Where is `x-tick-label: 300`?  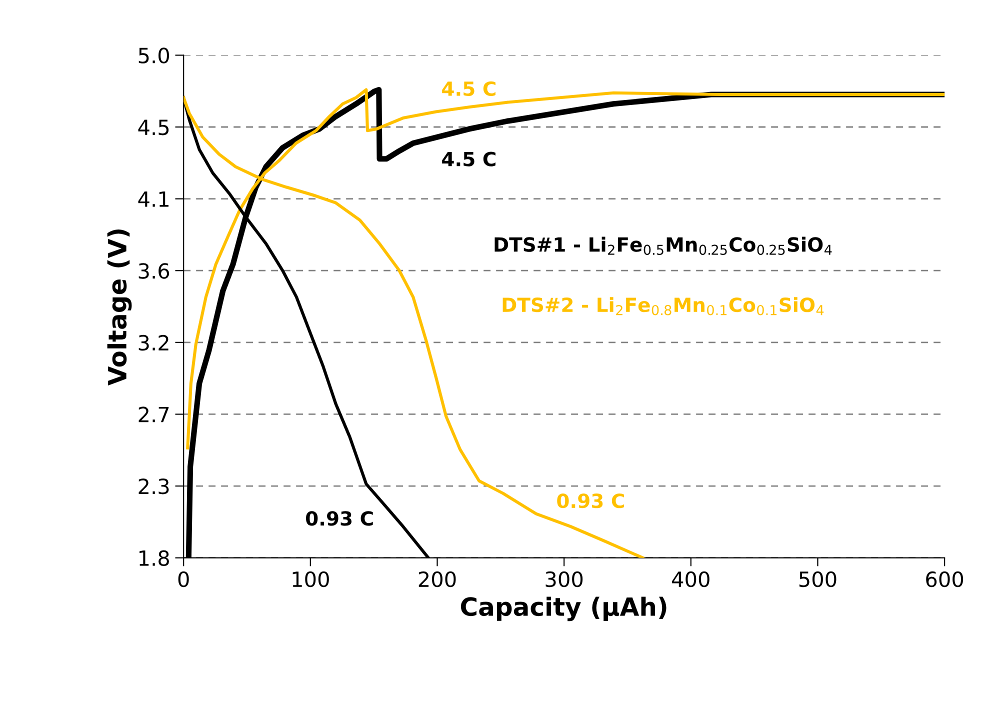
x-tick-label: 300 is located at coordinates (564, 579).